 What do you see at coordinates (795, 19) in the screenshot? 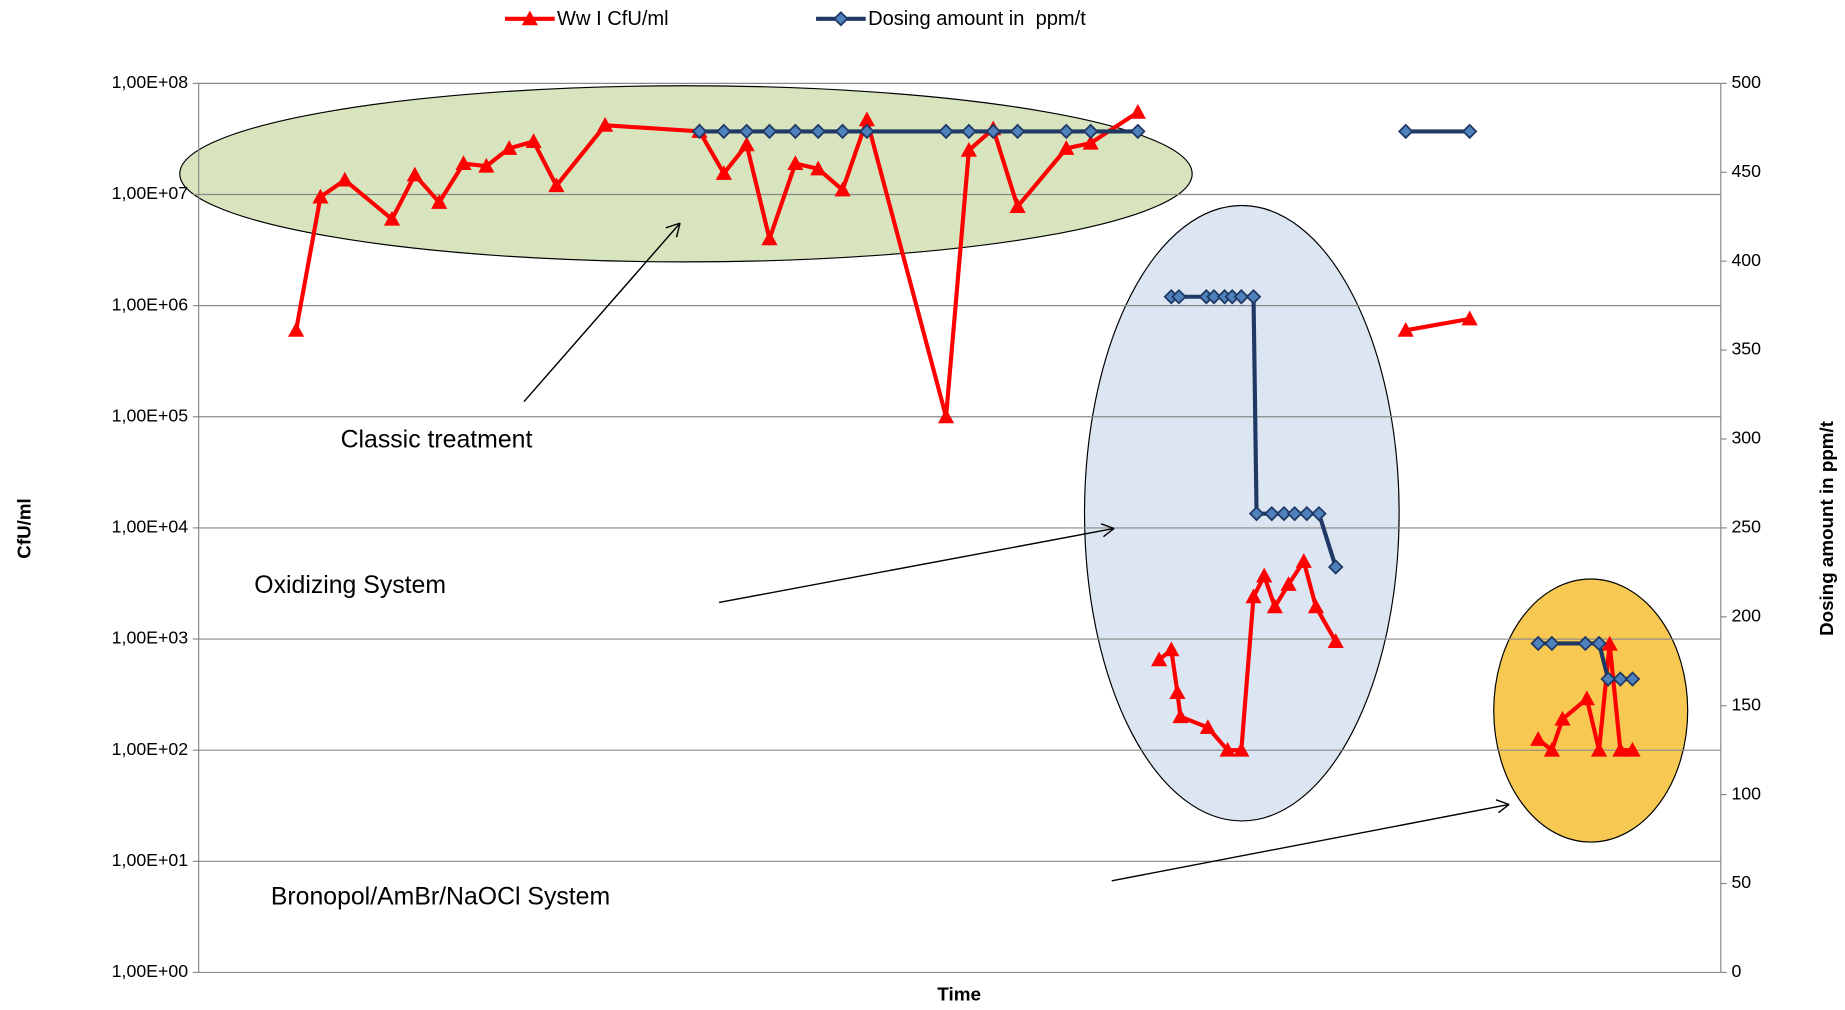
I see `legend: Ww I CfU/ml Dosing amount in ppm/t` at bounding box center [795, 19].